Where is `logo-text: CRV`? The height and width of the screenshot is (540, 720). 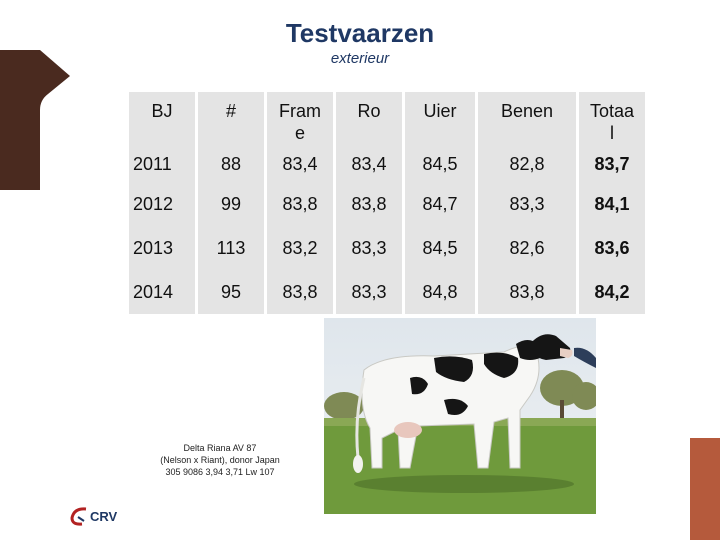 logo-text: CRV is located at coordinates (104, 516).